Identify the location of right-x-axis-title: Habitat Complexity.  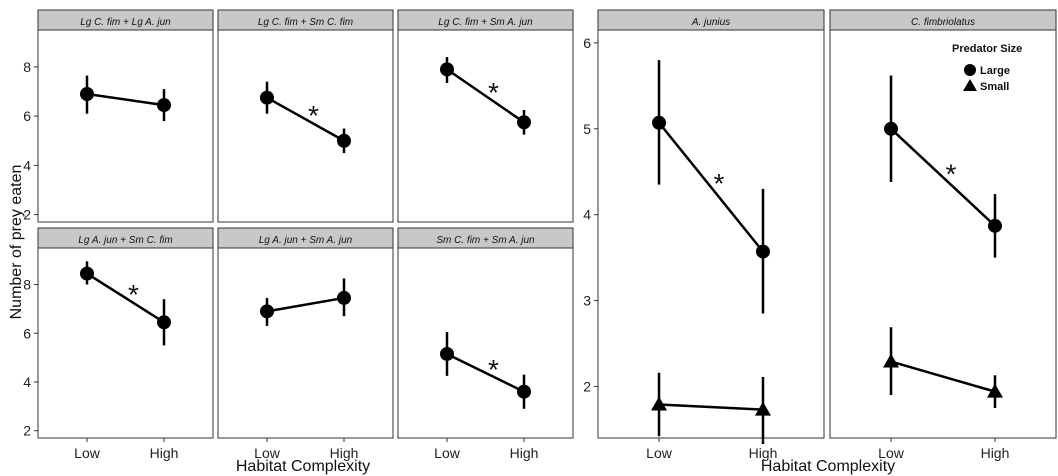
(828, 466).